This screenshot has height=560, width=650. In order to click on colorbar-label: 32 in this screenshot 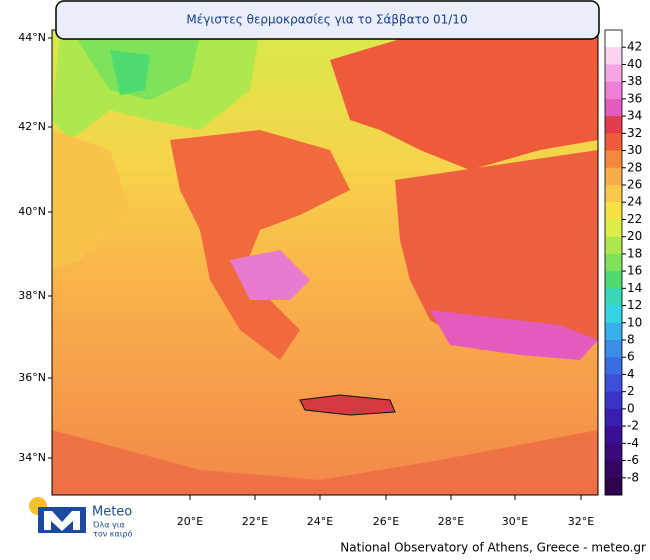, I will do `click(634, 133)`.